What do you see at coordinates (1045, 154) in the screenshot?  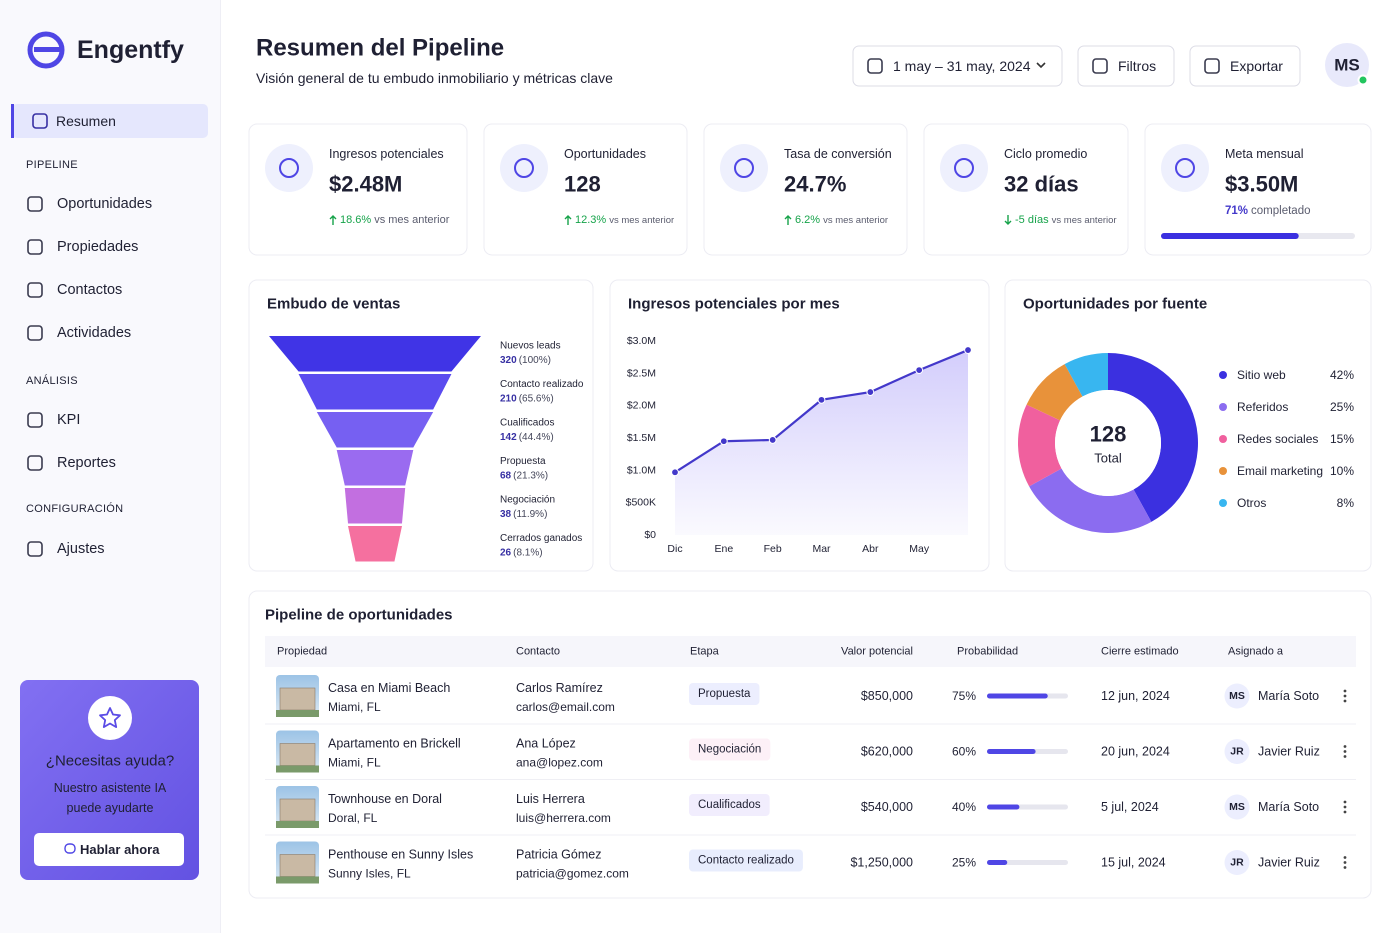 I see `kpi-label: Ciclo promedio` at bounding box center [1045, 154].